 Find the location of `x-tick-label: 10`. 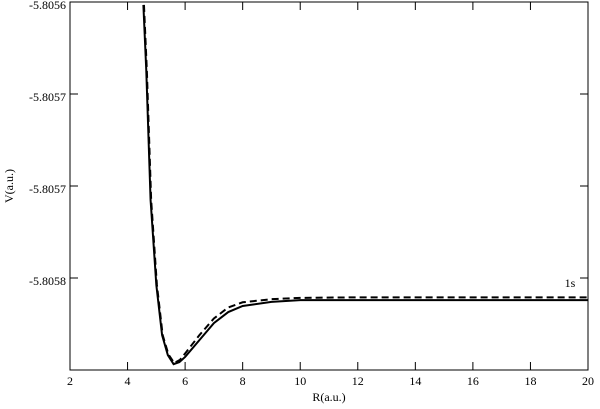

x-tick-label: 10 is located at coordinates (300, 381).